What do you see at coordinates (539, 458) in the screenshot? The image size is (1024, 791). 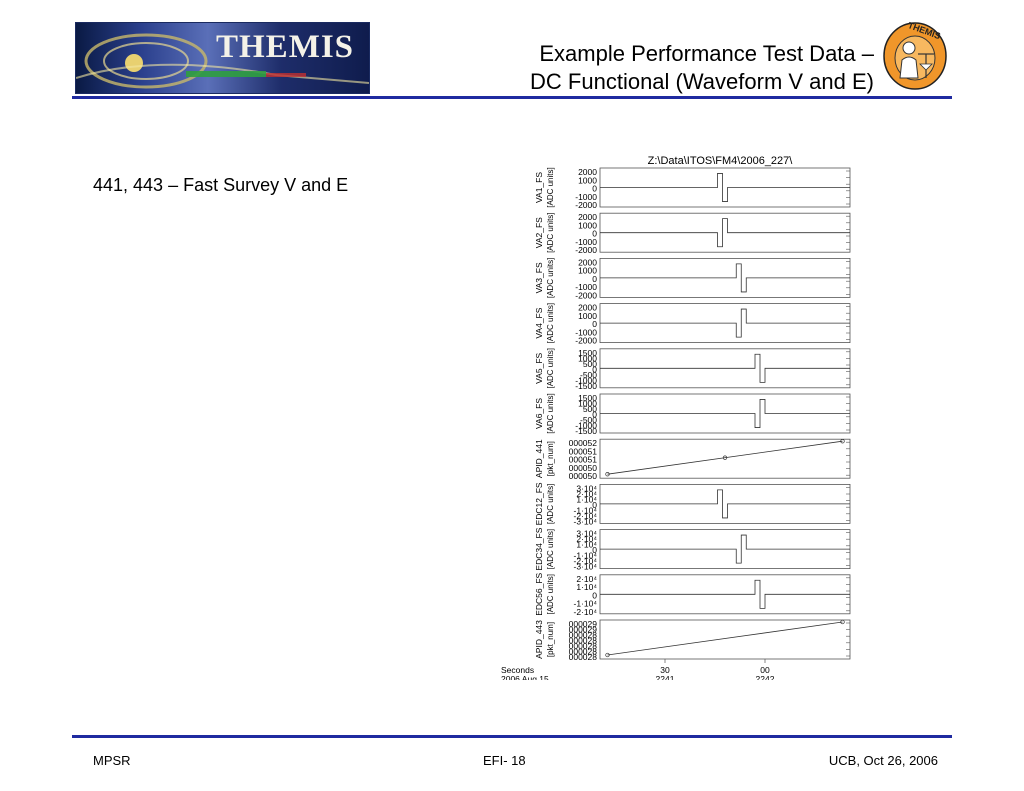 I see `panel-series-label: APID_441` at bounding box center [539, 458].